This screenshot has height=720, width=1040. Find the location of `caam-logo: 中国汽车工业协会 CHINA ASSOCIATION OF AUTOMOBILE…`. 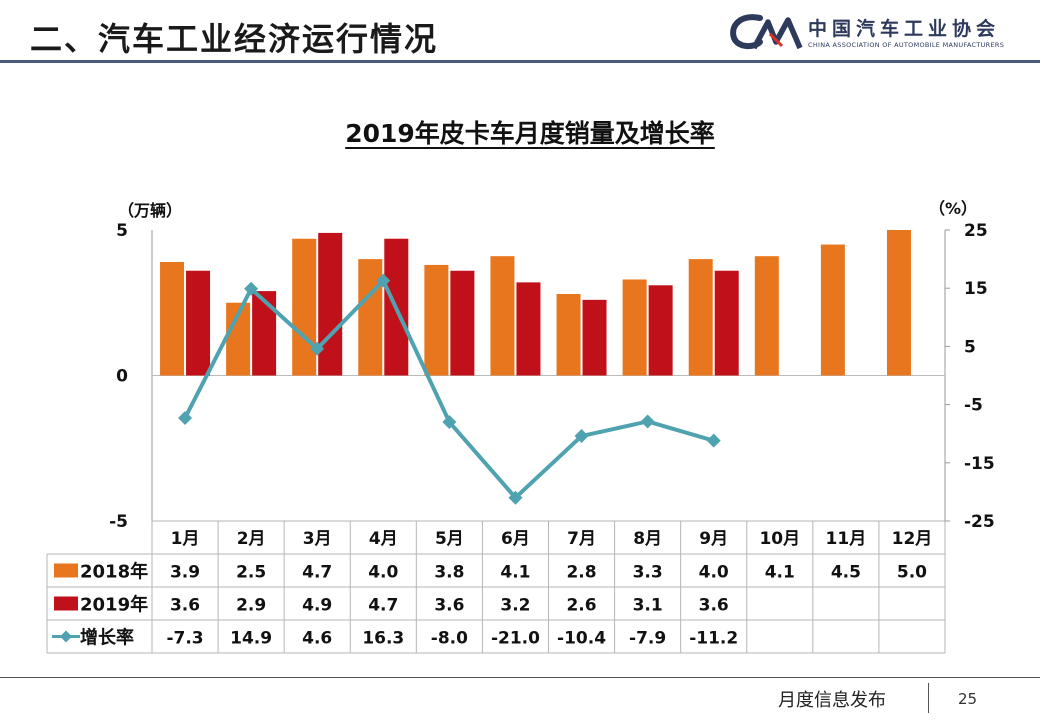

caam-logo: 中国汽车工业协会 CHINA ASSOCIATION OF AUTOMOBILE… is located at coordinates (875, 34).